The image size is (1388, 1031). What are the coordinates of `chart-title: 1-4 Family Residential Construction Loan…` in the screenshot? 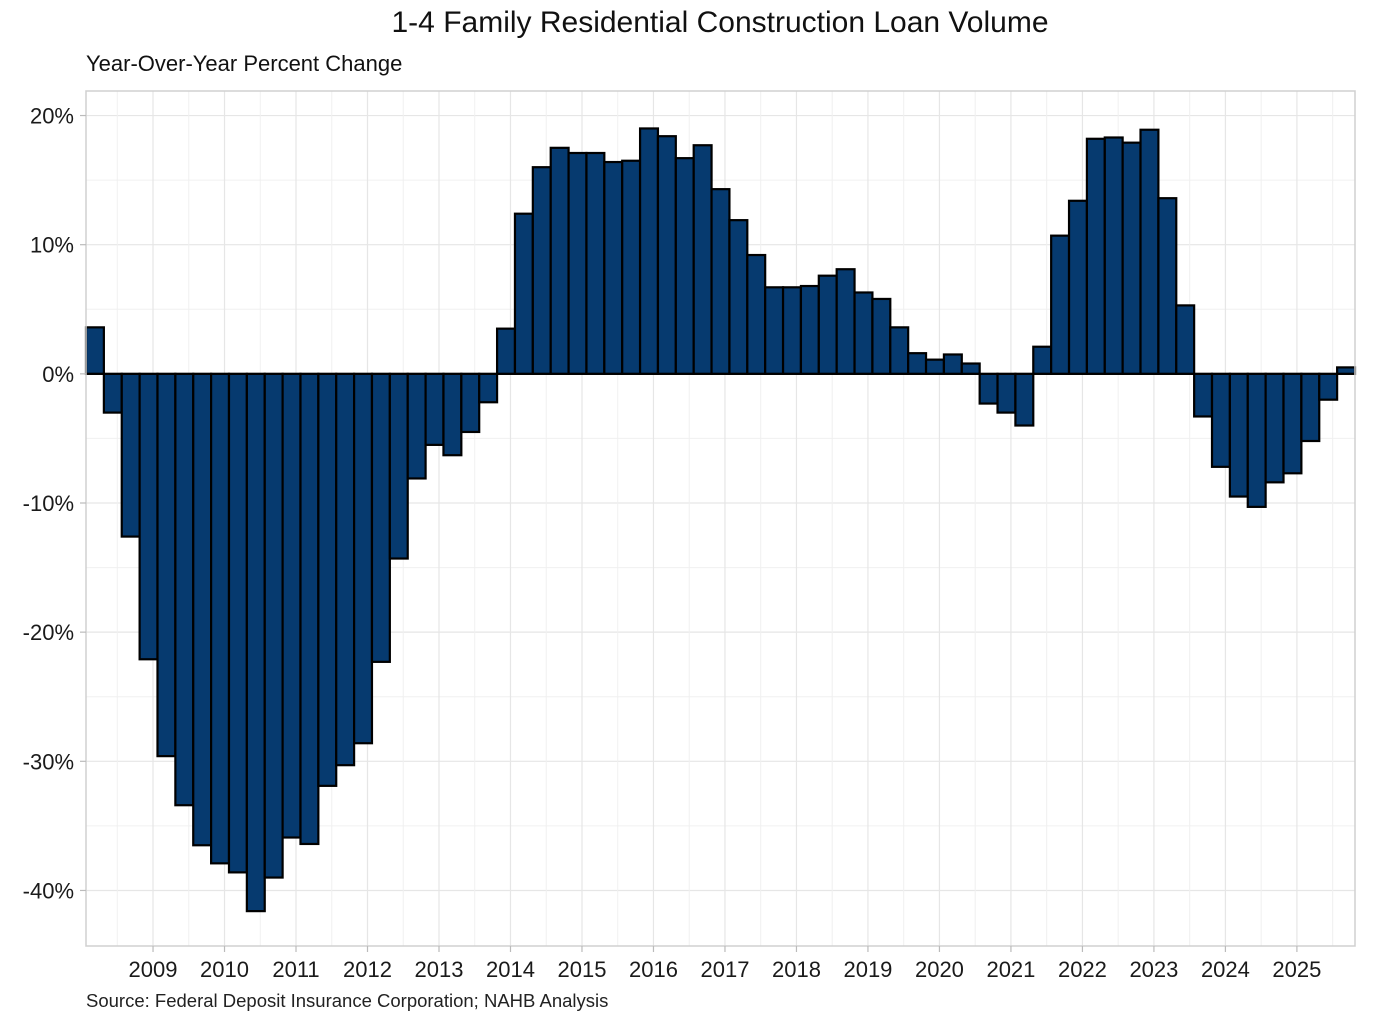 It's located at (720, 22).